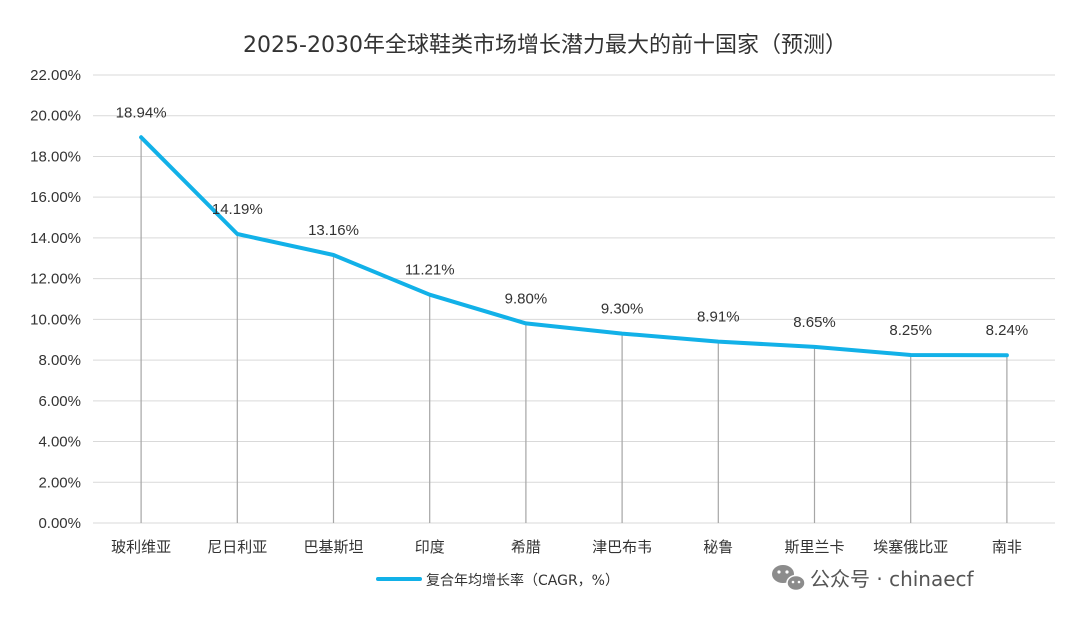 Image resolution: width=1080 pixels, height=622 pixels. Describe the element at coordinates (566, 547) in the screenshot. I see `x-axis-category-labels: 玻利维亚 尼日利亚 巴基斯坦 印度 希腊 津巴布韦 秘鲁 斯里兰卡 埃塞俄比亚 南非` at that location.